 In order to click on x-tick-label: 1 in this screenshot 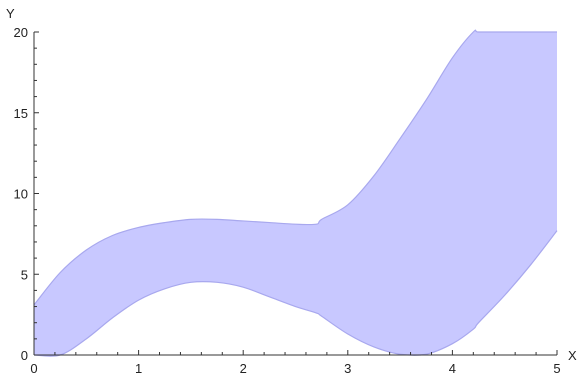, I will do `click(138, 368)`.